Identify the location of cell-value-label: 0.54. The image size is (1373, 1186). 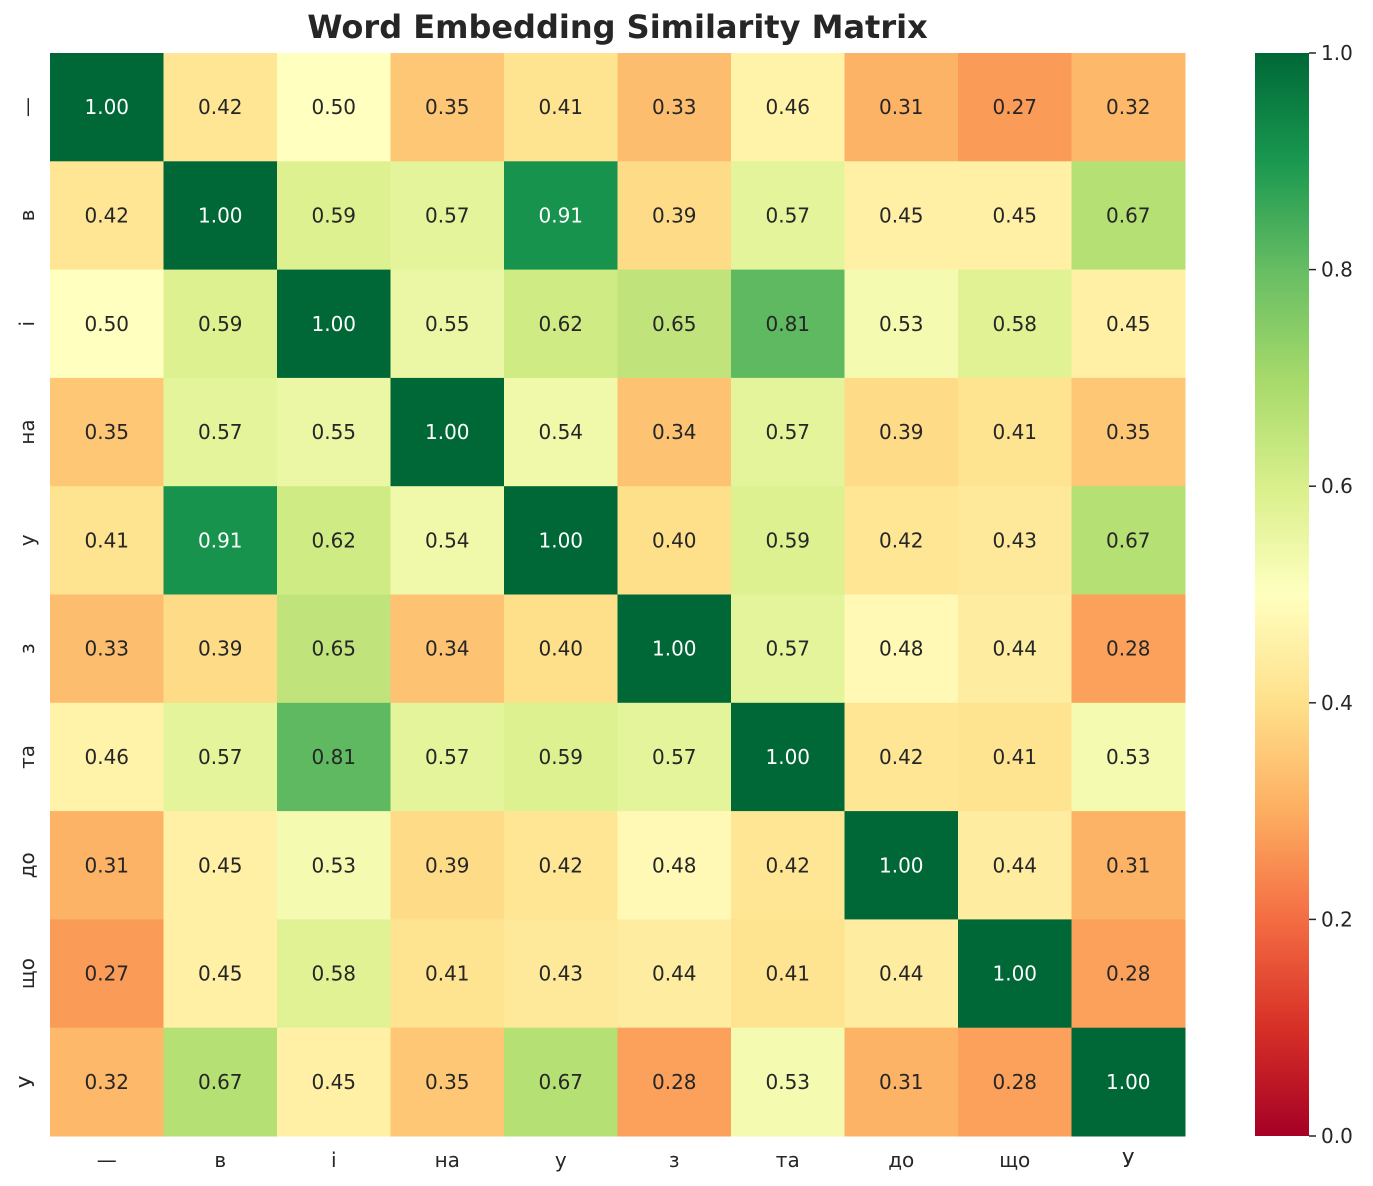
(447, 540).